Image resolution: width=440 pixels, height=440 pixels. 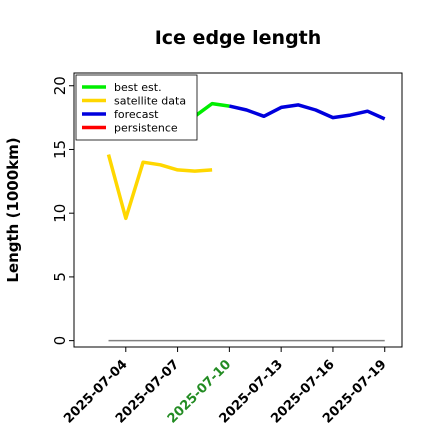 I want to click on legend-label: best est., so click(x=138, y=87).